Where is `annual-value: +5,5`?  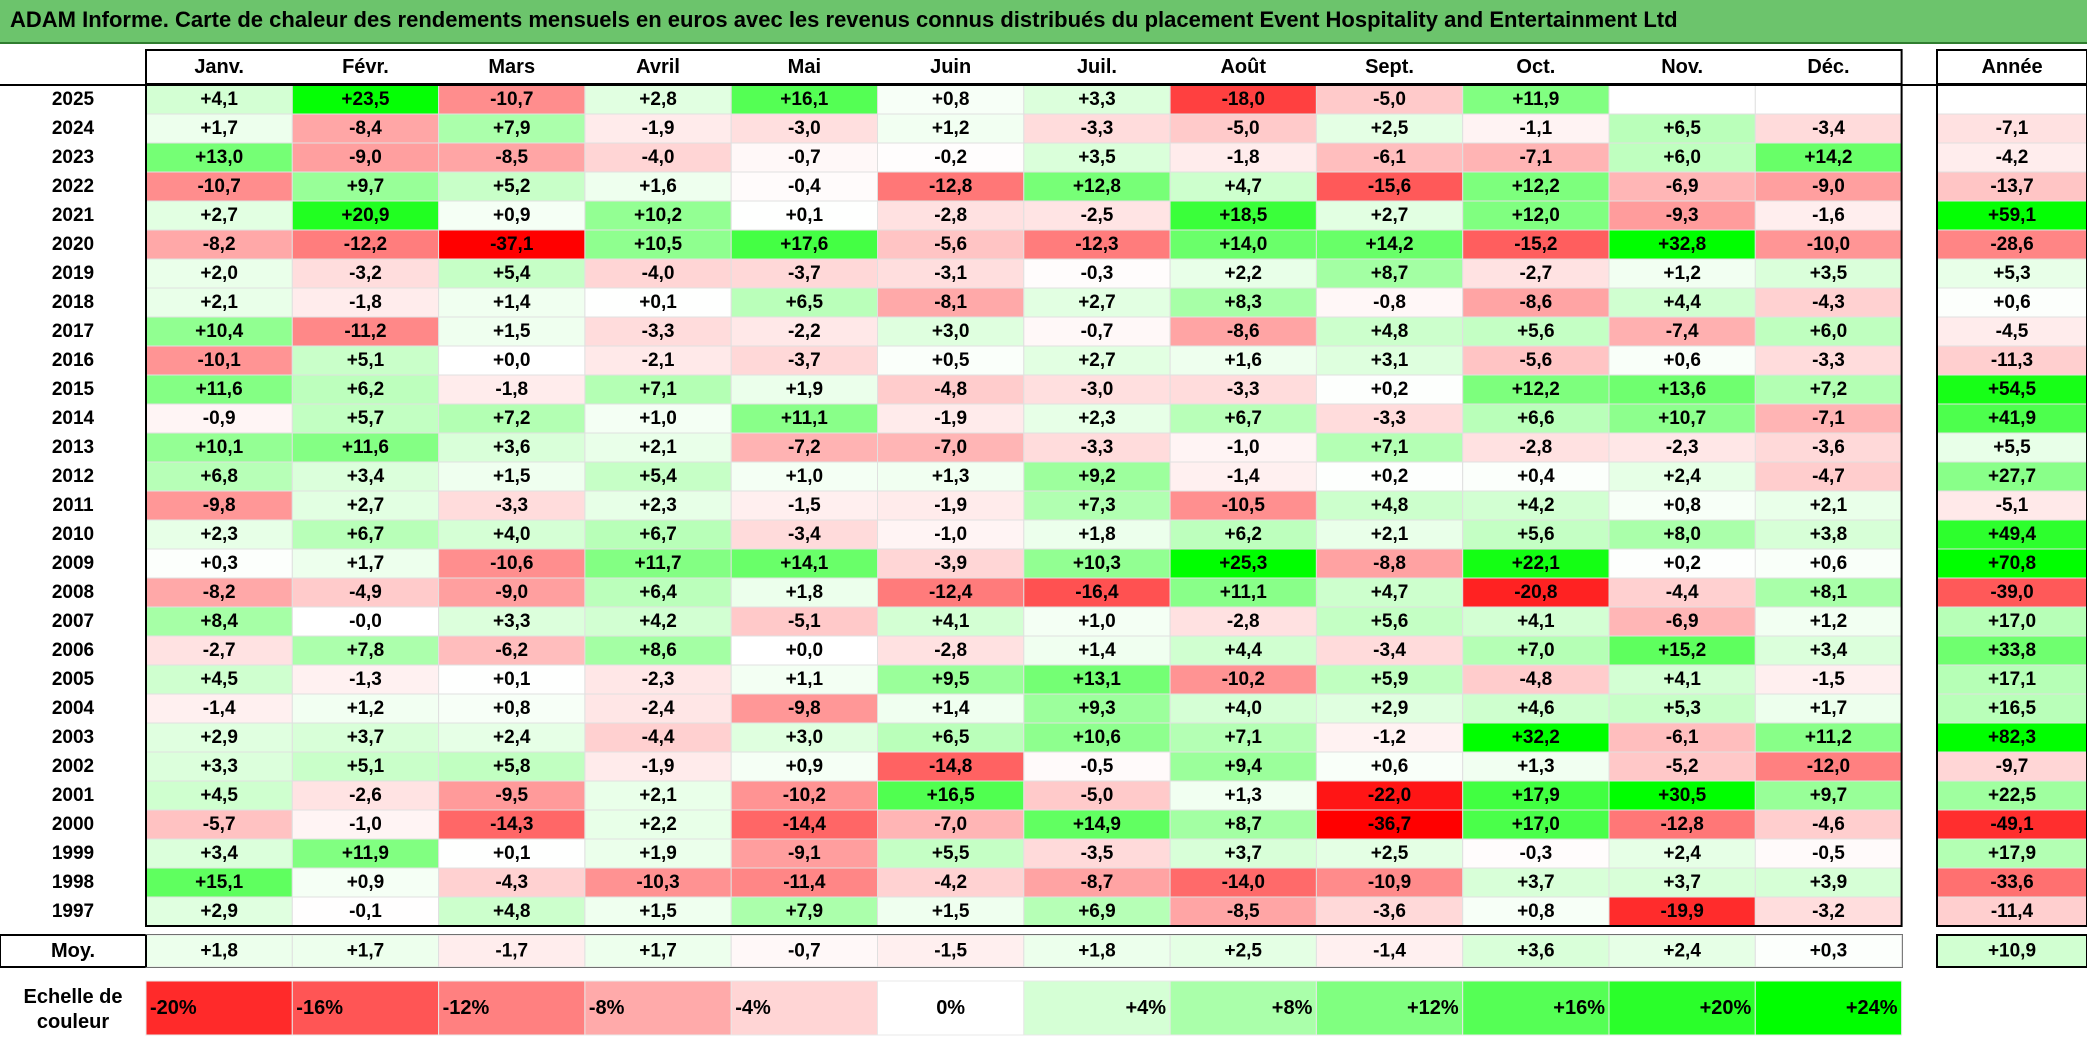 annual-value: +5,5 is located at coordinates (2012, 447).